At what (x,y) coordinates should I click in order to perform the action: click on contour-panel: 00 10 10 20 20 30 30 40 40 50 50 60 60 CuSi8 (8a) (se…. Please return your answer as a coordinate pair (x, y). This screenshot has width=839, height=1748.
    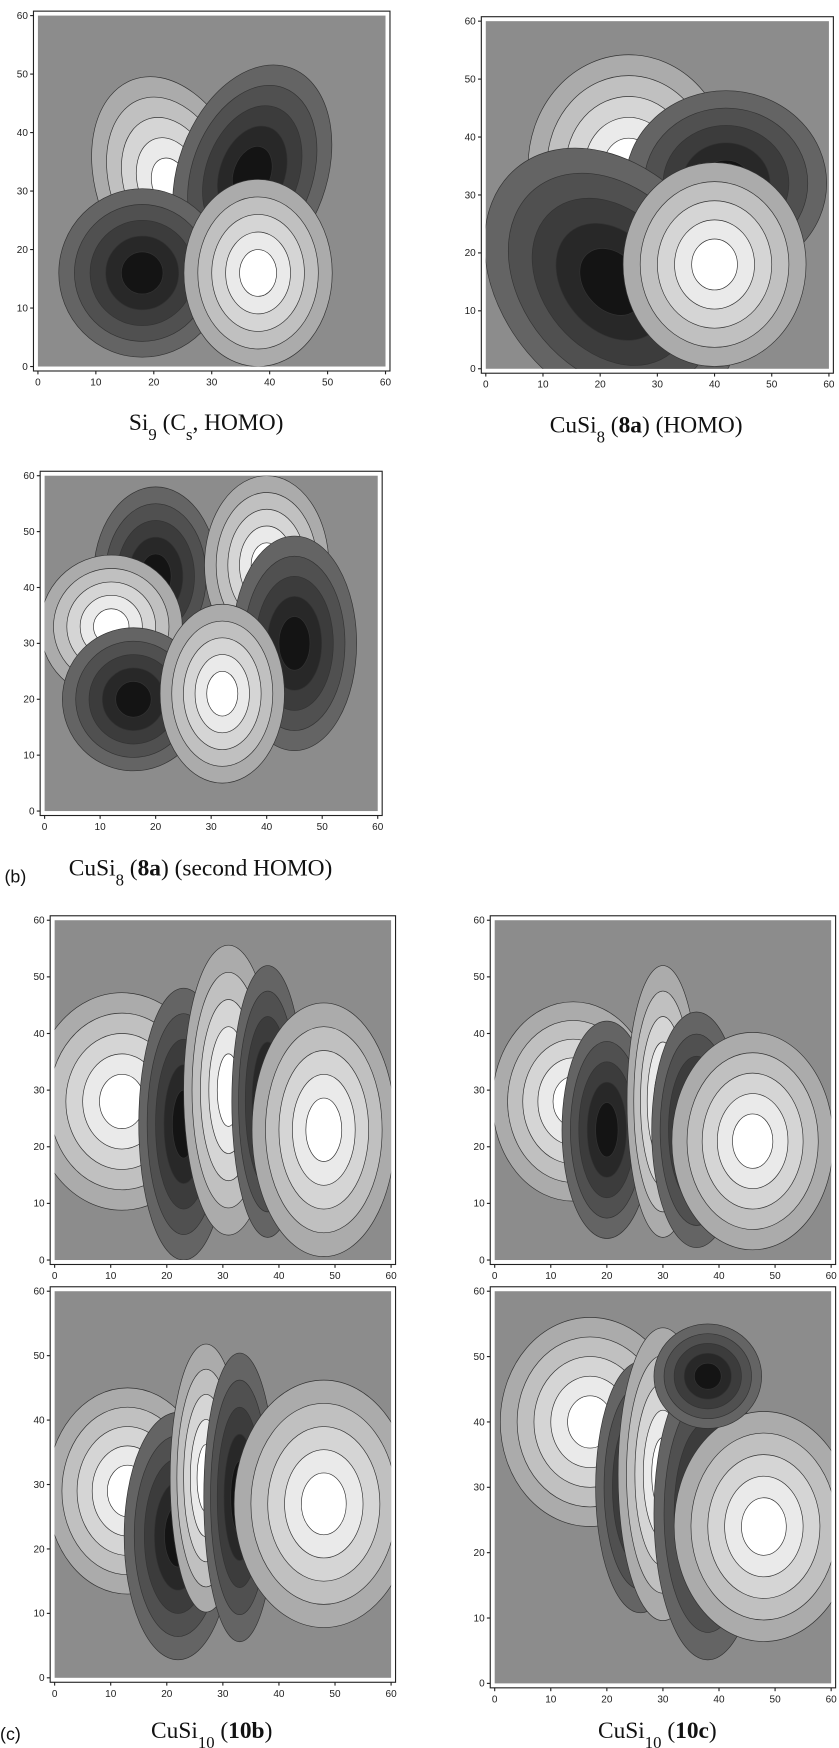
    Looking at the image, I should click on (194, 679).